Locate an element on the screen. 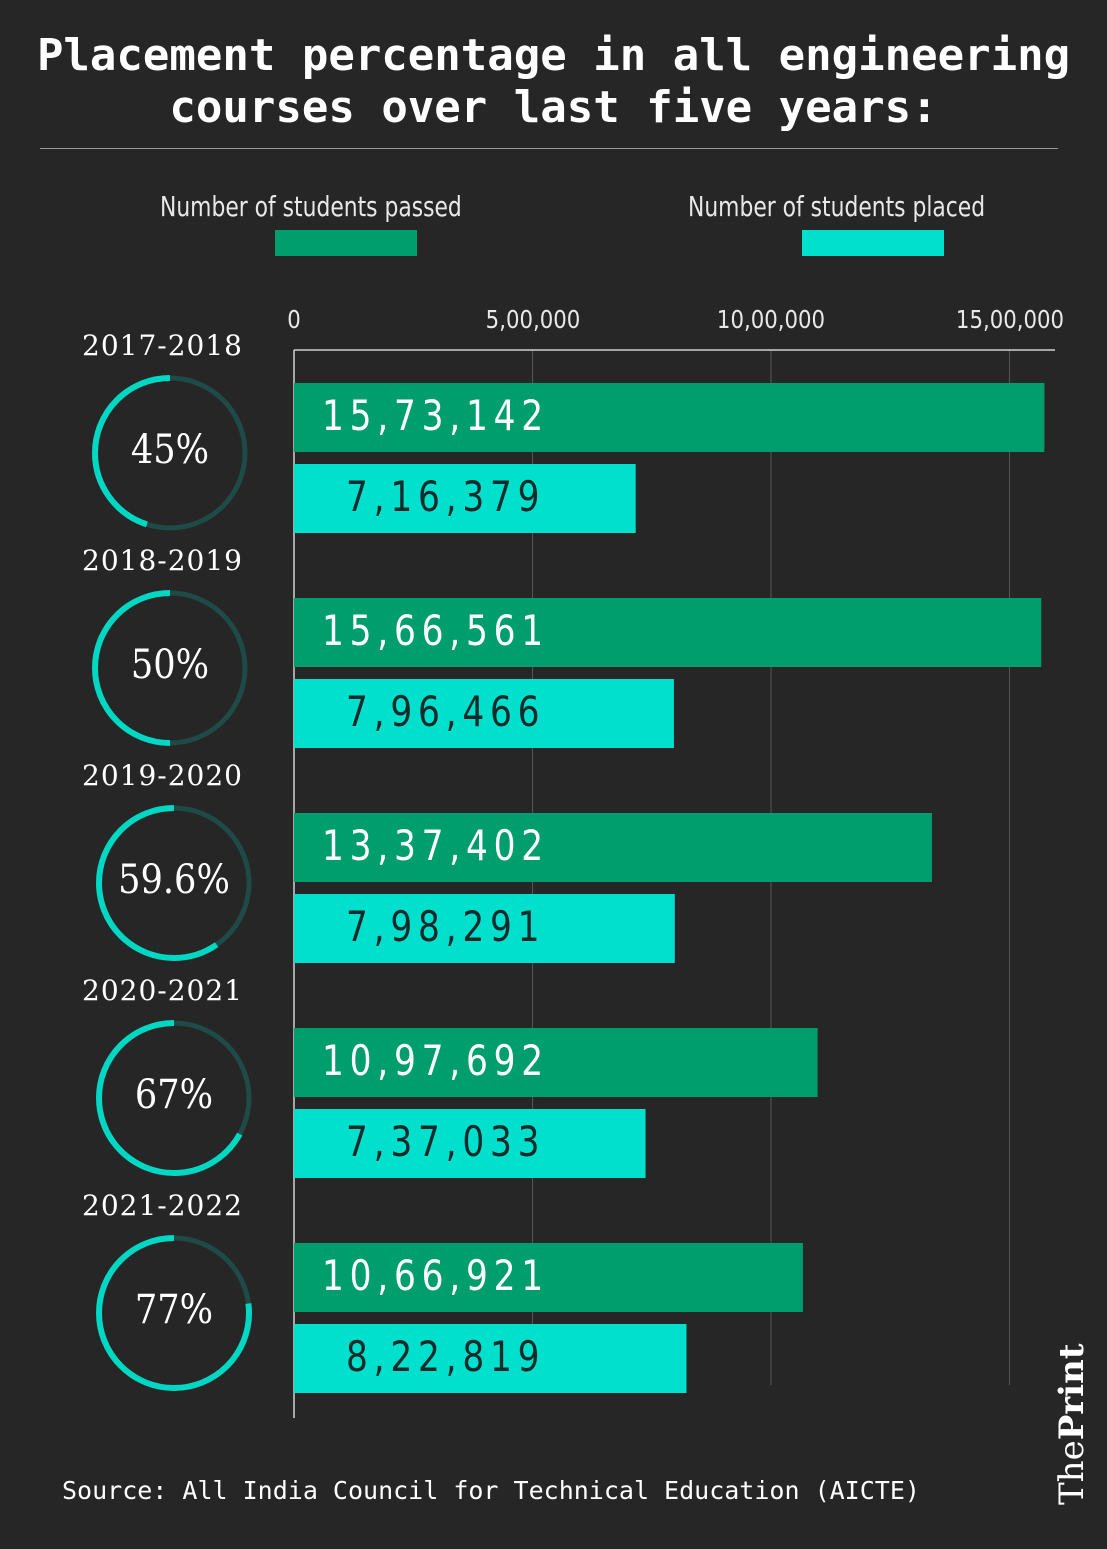 This screenshot has width=1107, height=1549. placement-percent-label: 50% is located at coordinates (170, 665).